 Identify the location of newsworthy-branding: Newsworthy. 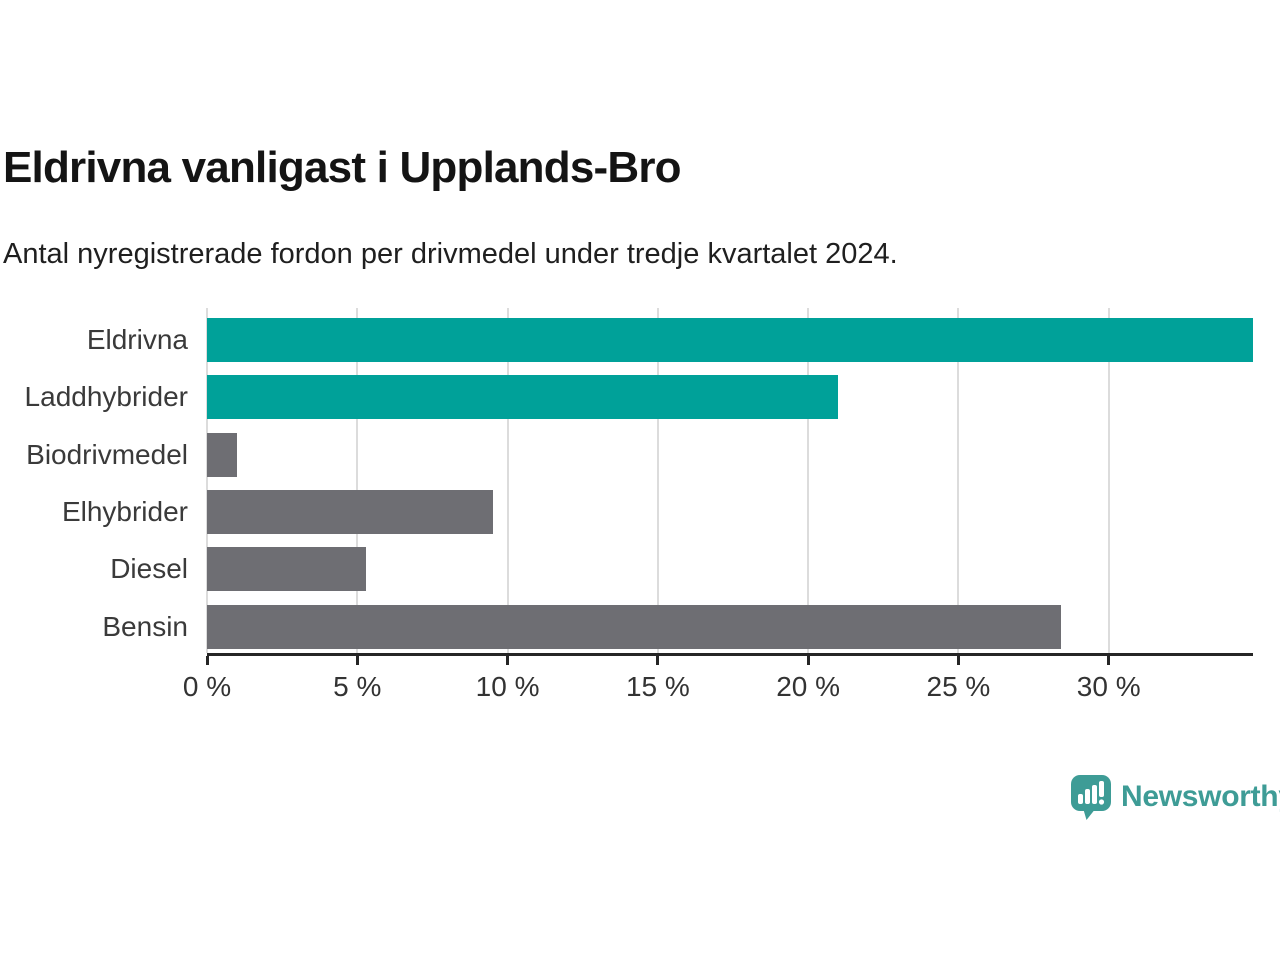
(1175, 797).